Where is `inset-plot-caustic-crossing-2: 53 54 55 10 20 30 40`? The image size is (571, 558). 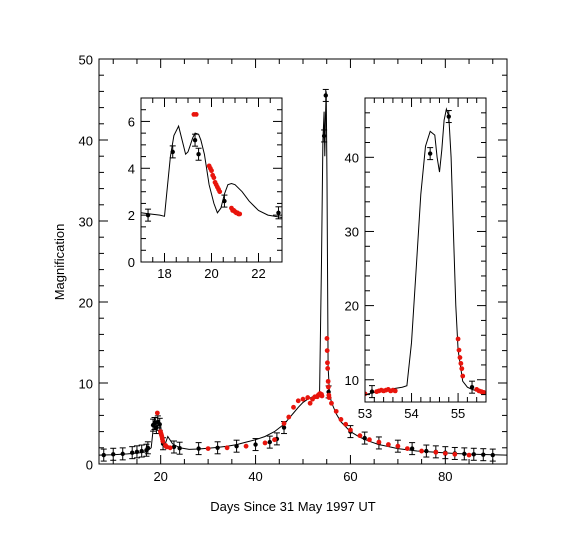 inset-plot-caustic-crossing-2: 53 54 55 10 20 30 40 is located at coordinates (416, 259).